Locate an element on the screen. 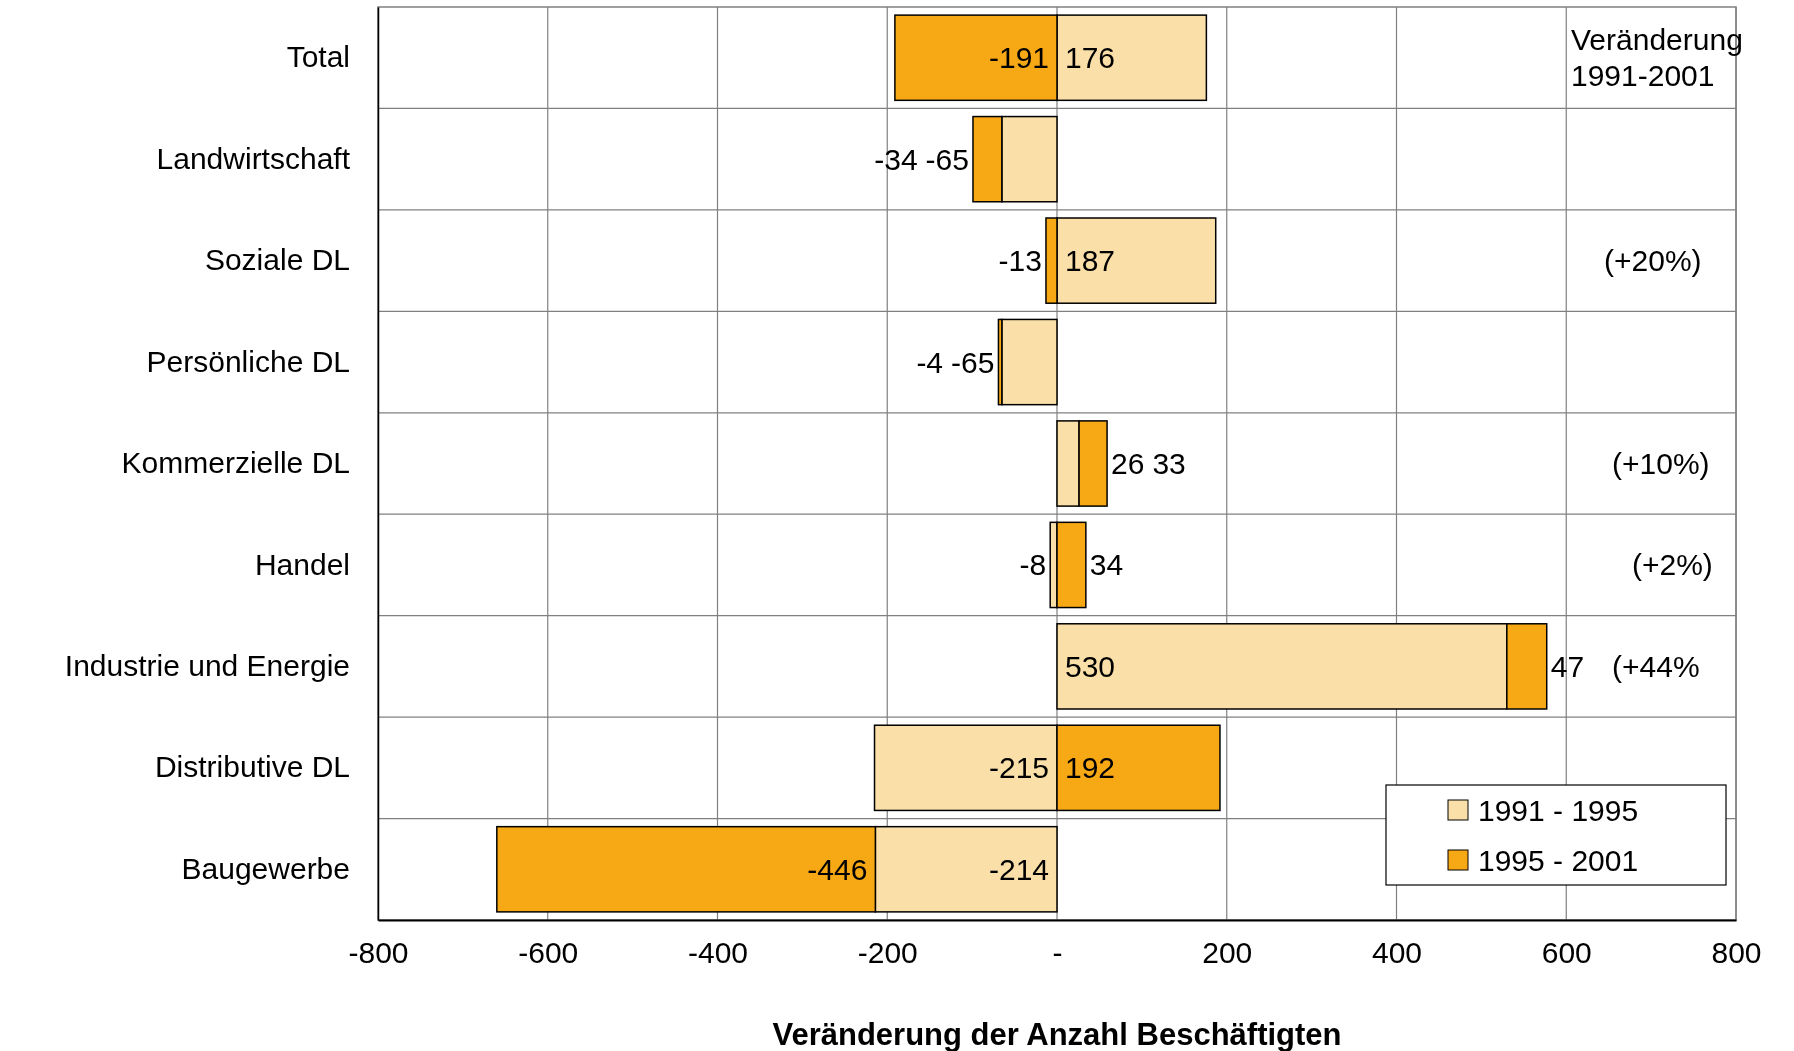  data-label: 192 is located at coordinates (1090, 768).